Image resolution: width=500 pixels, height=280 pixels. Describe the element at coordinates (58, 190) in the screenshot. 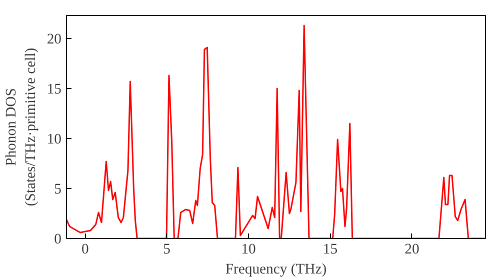

I see `y-tick-label: 5` at that location.